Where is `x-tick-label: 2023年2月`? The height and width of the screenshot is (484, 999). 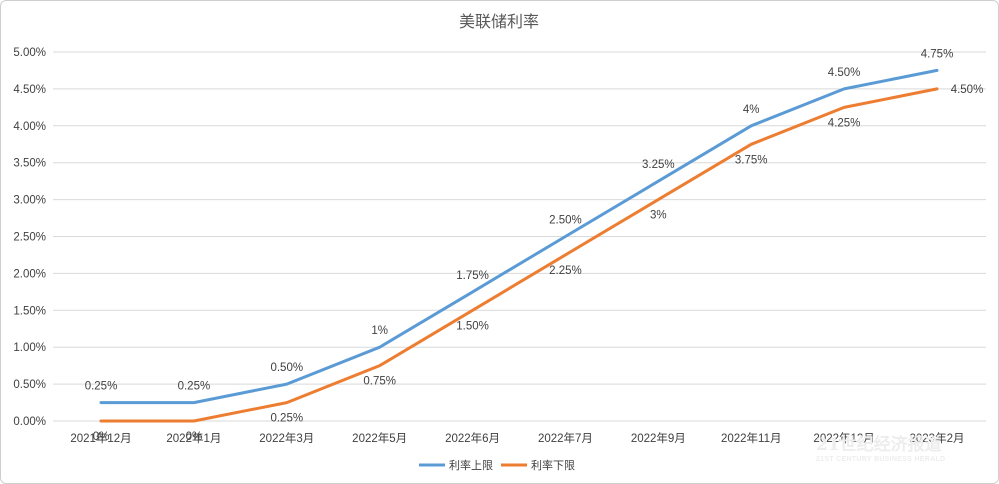
x-tick-label: 2023年2月 is located at coordinates (937, 438).